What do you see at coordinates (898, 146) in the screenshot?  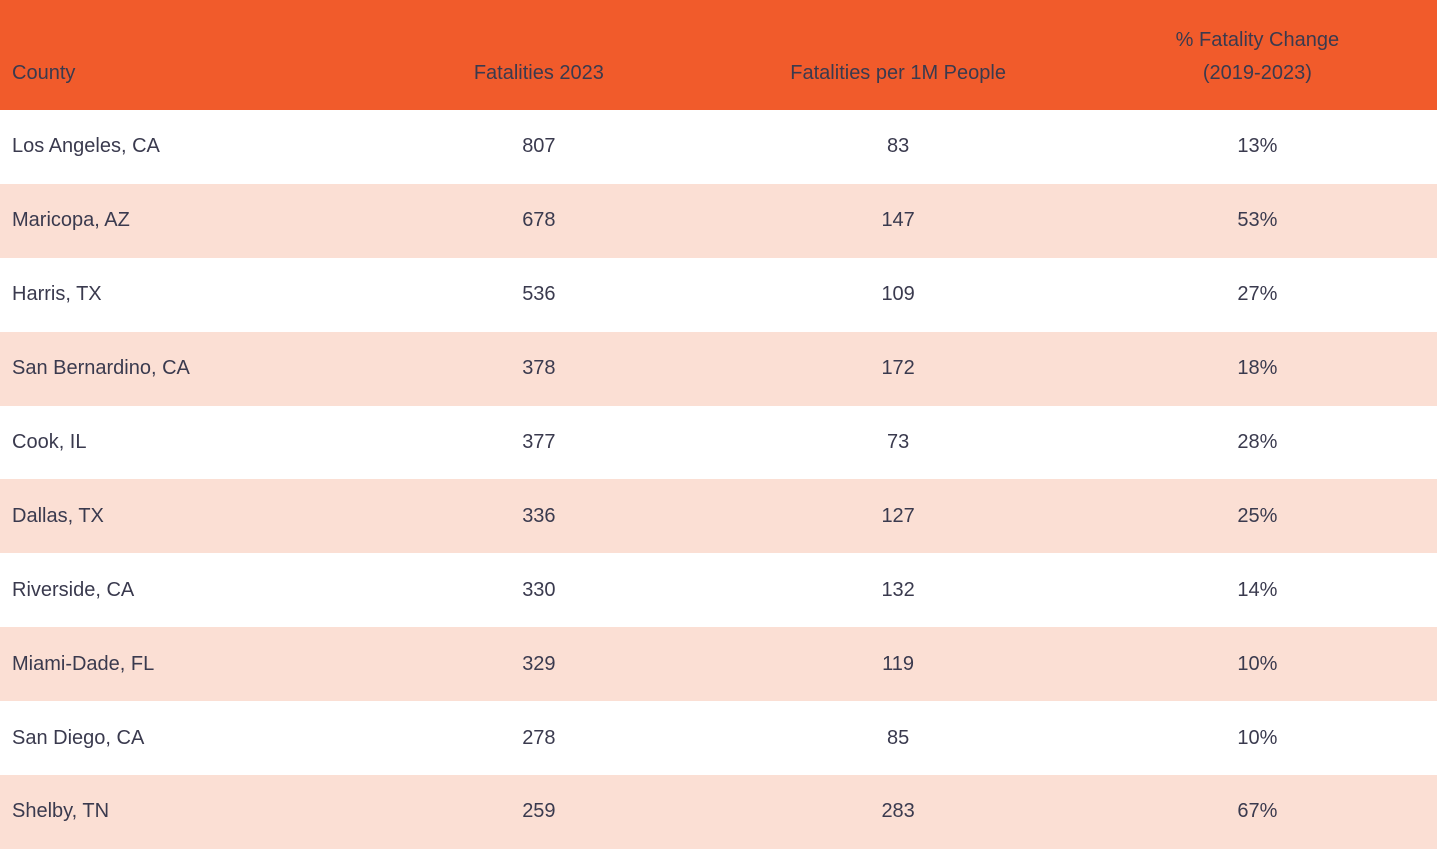 I see `fatalities-per-1m-cell: 83` at bounding box center [898, 146].